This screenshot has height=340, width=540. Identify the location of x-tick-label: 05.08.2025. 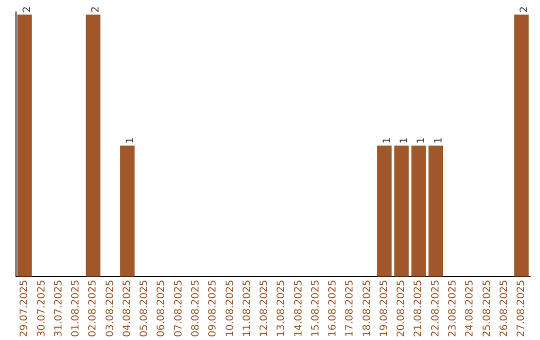
(144, 309).